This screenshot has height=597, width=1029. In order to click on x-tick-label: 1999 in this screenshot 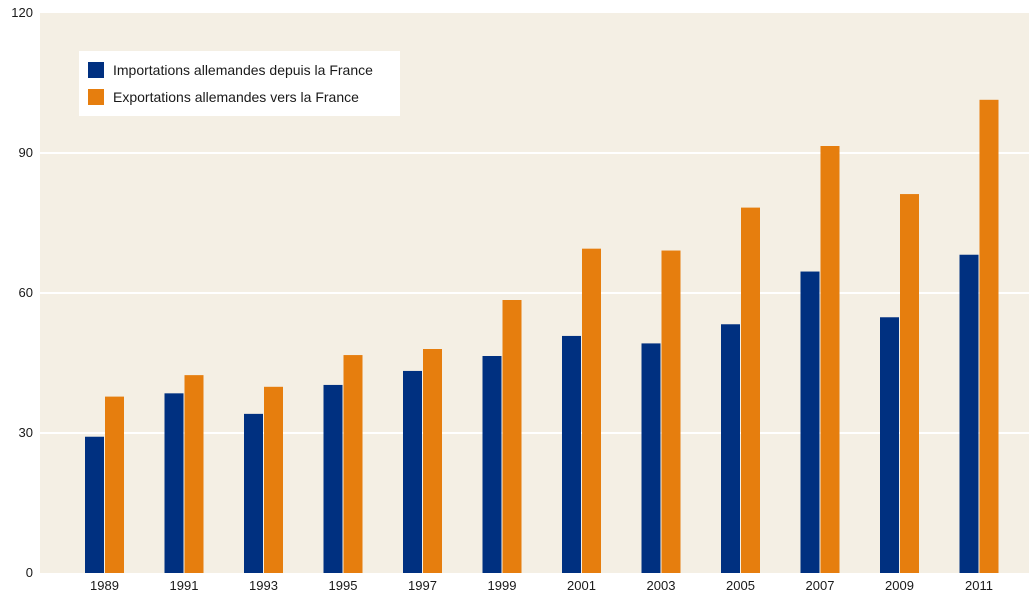, I will do `click(502, 585)`.